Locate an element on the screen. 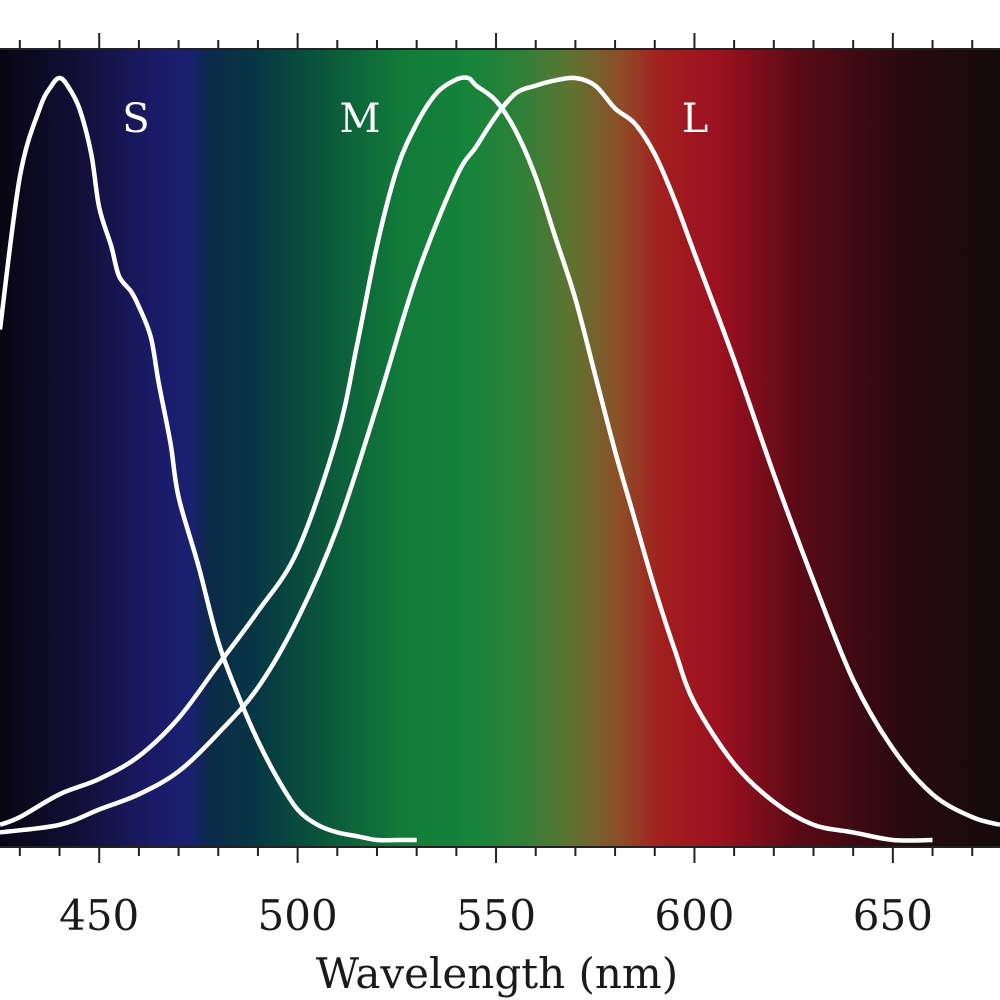  x-tick-label: 450 is located at coordinates (99, 915).